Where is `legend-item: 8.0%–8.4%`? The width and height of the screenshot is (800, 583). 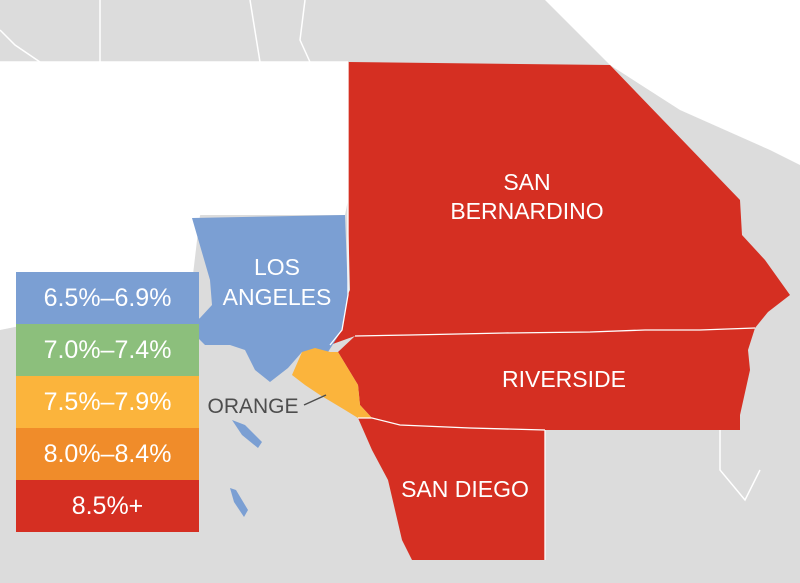
legend-item: 8.0%–8.4% is located at coordinates (107, 454).